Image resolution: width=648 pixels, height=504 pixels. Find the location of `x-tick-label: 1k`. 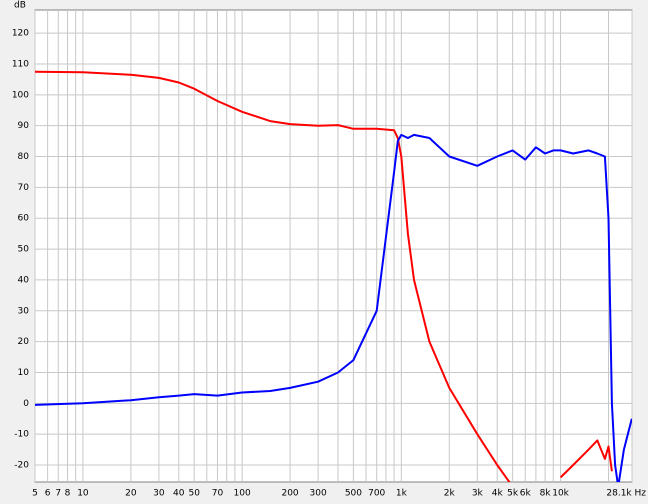

x-tick-label: 1k is located at coordinates (402, 494).